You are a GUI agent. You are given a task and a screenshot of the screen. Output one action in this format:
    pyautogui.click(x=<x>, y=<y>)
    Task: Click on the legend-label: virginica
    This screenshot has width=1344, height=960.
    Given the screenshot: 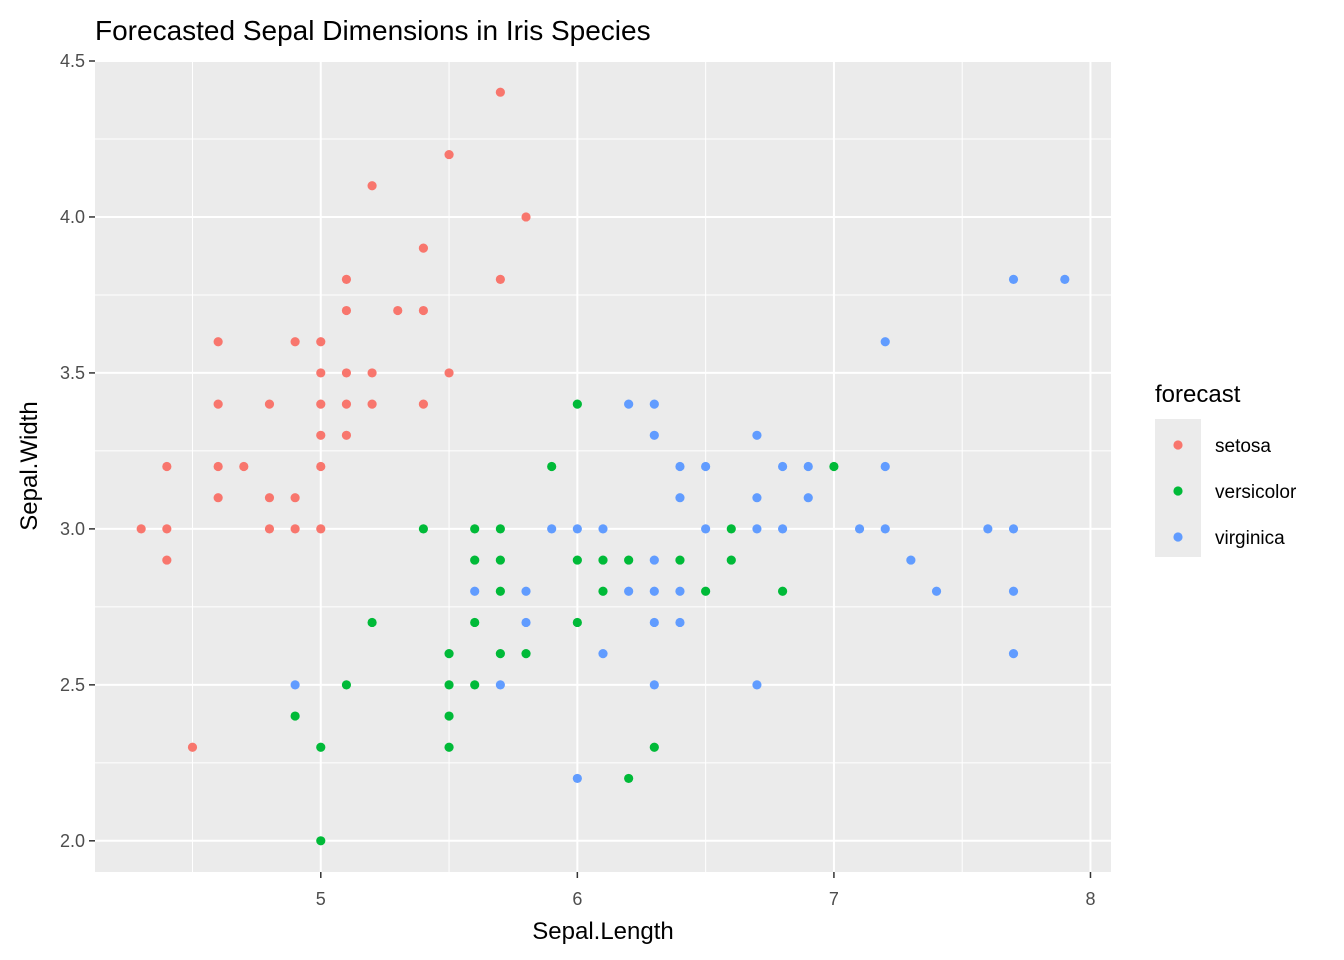 What is the action you would take?
    pyautogui.click(x=1250, y=538)
    